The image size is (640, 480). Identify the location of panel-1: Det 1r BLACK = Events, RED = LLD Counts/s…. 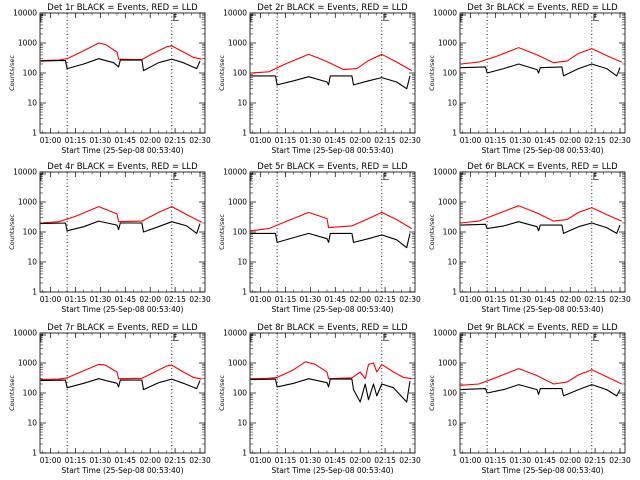
(109, 79).